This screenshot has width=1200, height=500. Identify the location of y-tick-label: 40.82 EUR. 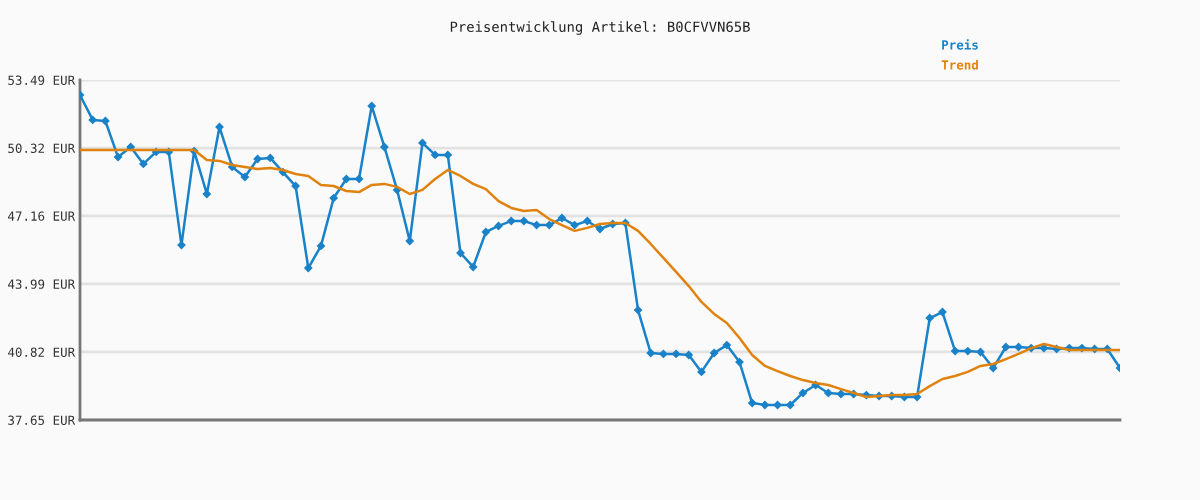
(42, 352).